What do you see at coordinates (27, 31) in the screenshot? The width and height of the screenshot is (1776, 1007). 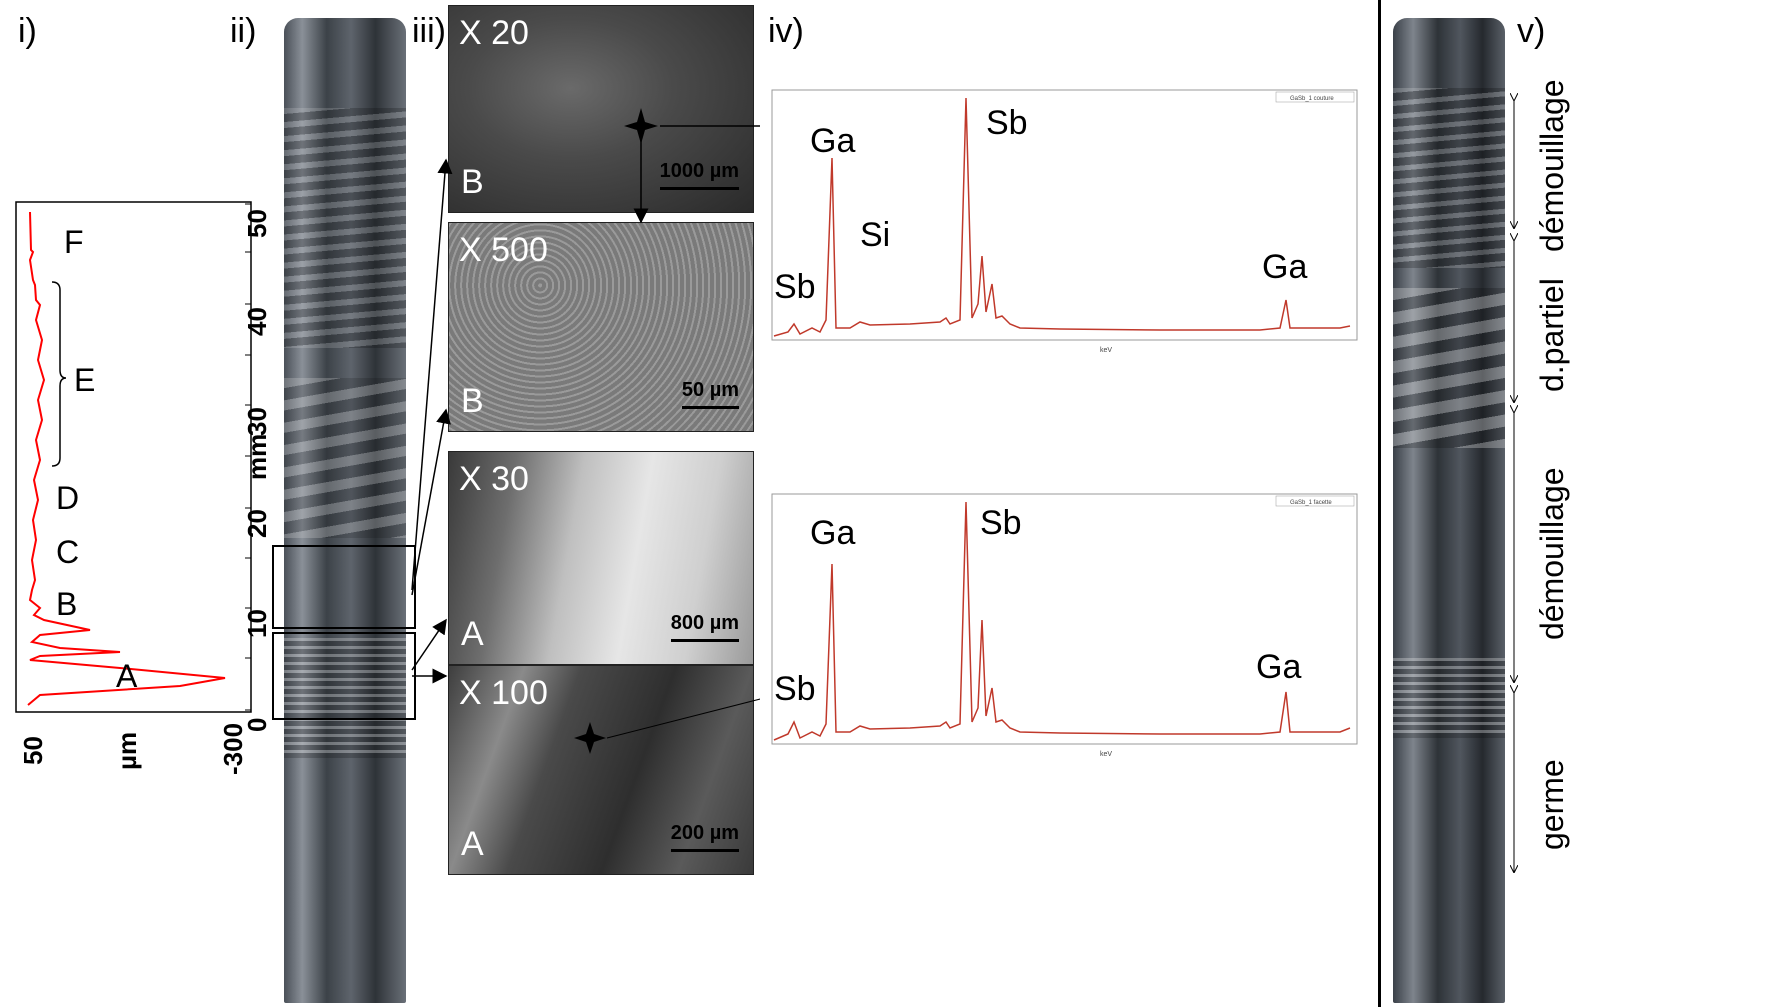 I see `panel-label-i: i)` at bounding box center [27, 31].